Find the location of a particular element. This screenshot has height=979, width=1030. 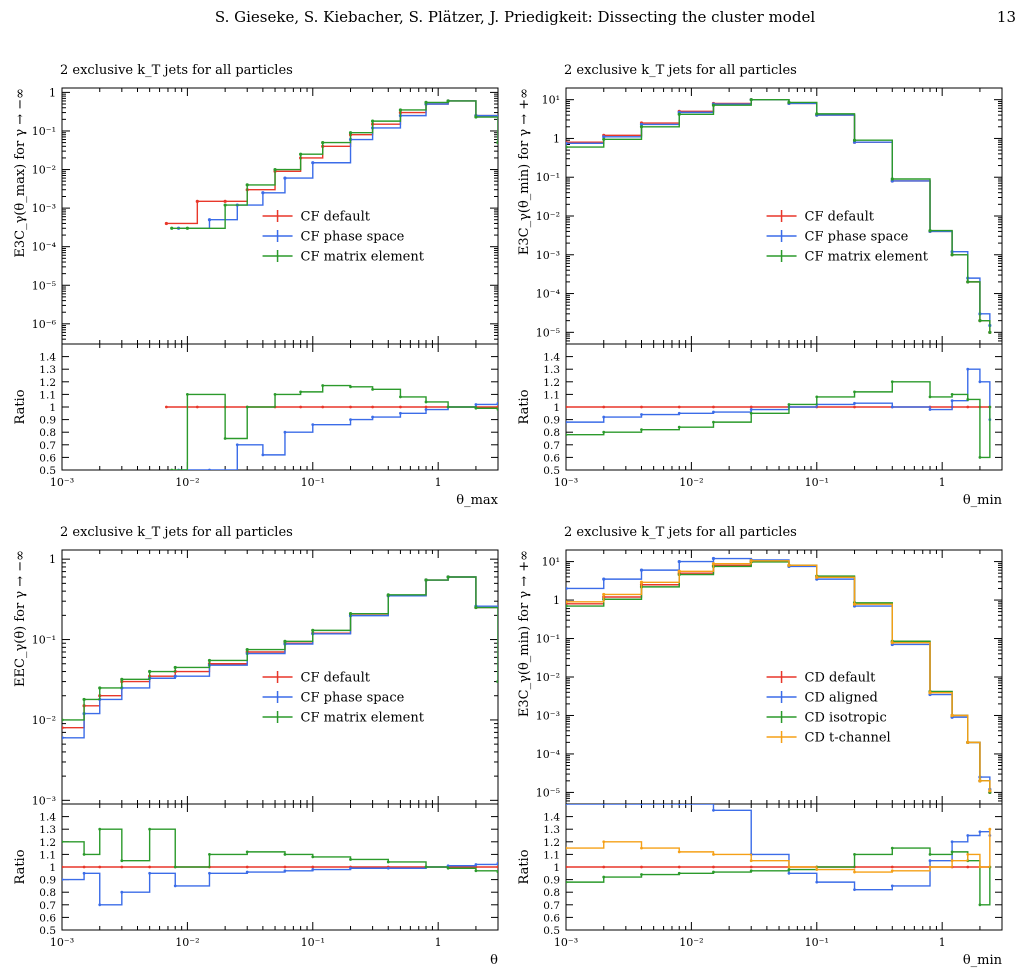

y-tick-label: 10⁻⁶ is located at coordinates (44, 324).